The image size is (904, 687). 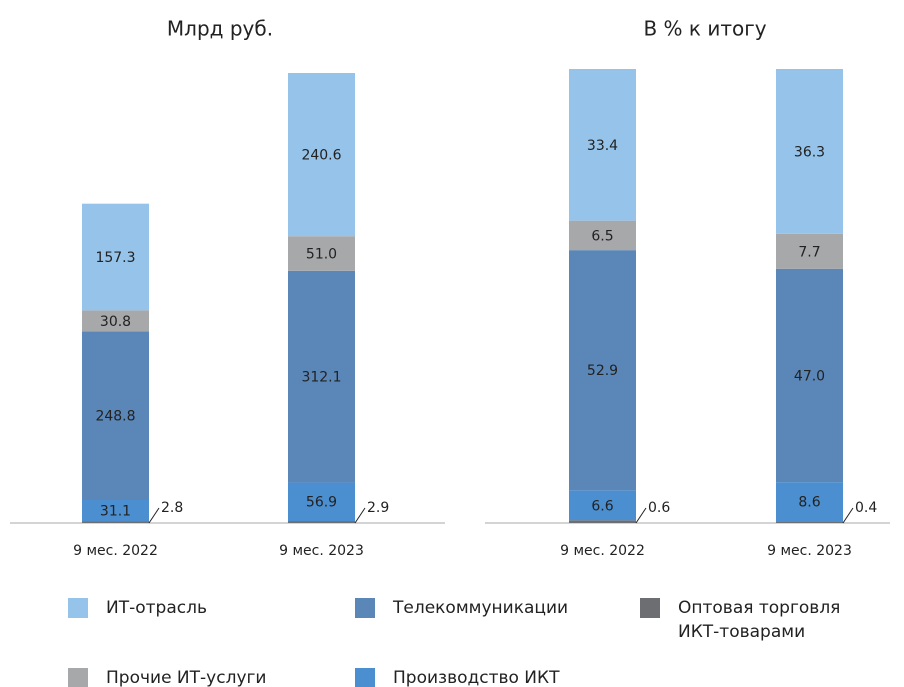 I want to click on value-label: 6.6, so click(x=602, y=506).